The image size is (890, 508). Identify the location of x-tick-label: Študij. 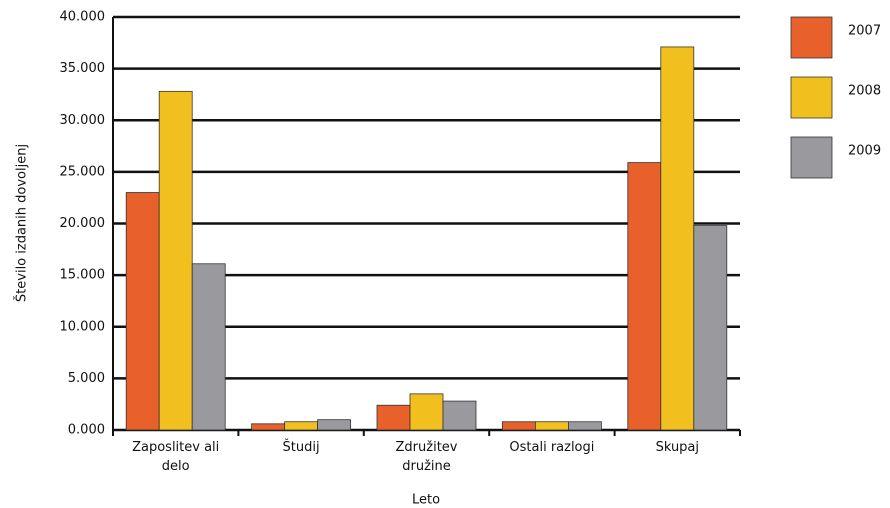
(301, 447).